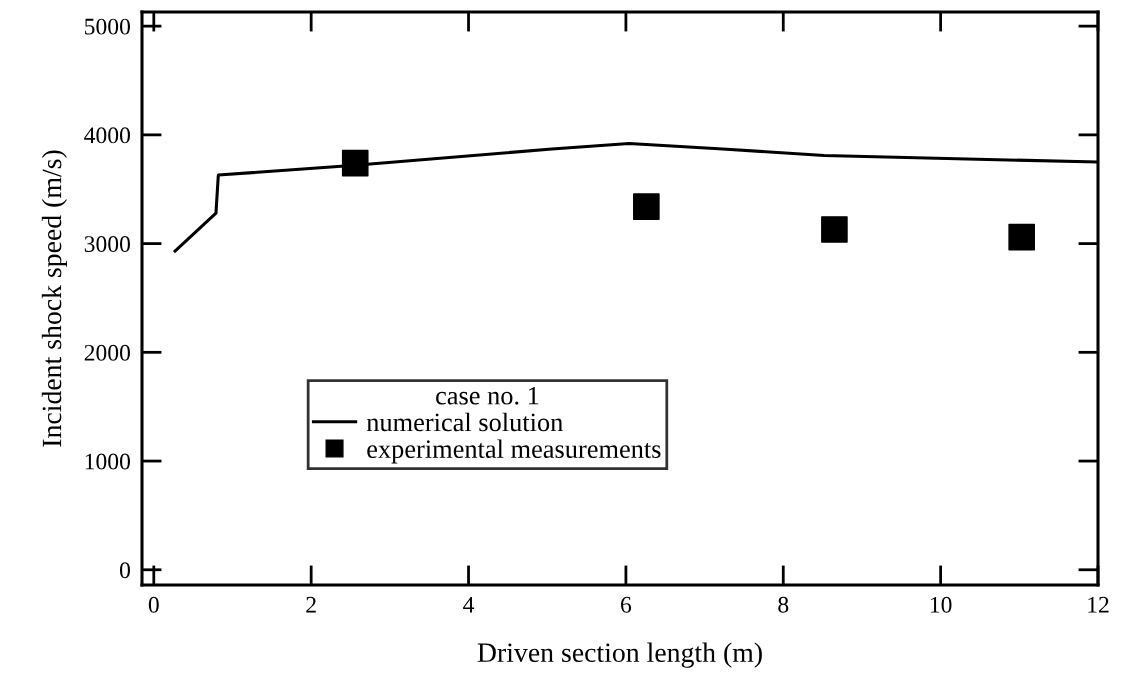  What do you see at coordinates (626, 604) in the screenshot?
I see `x-tick-label: 6` at bounding box center [626, 604].